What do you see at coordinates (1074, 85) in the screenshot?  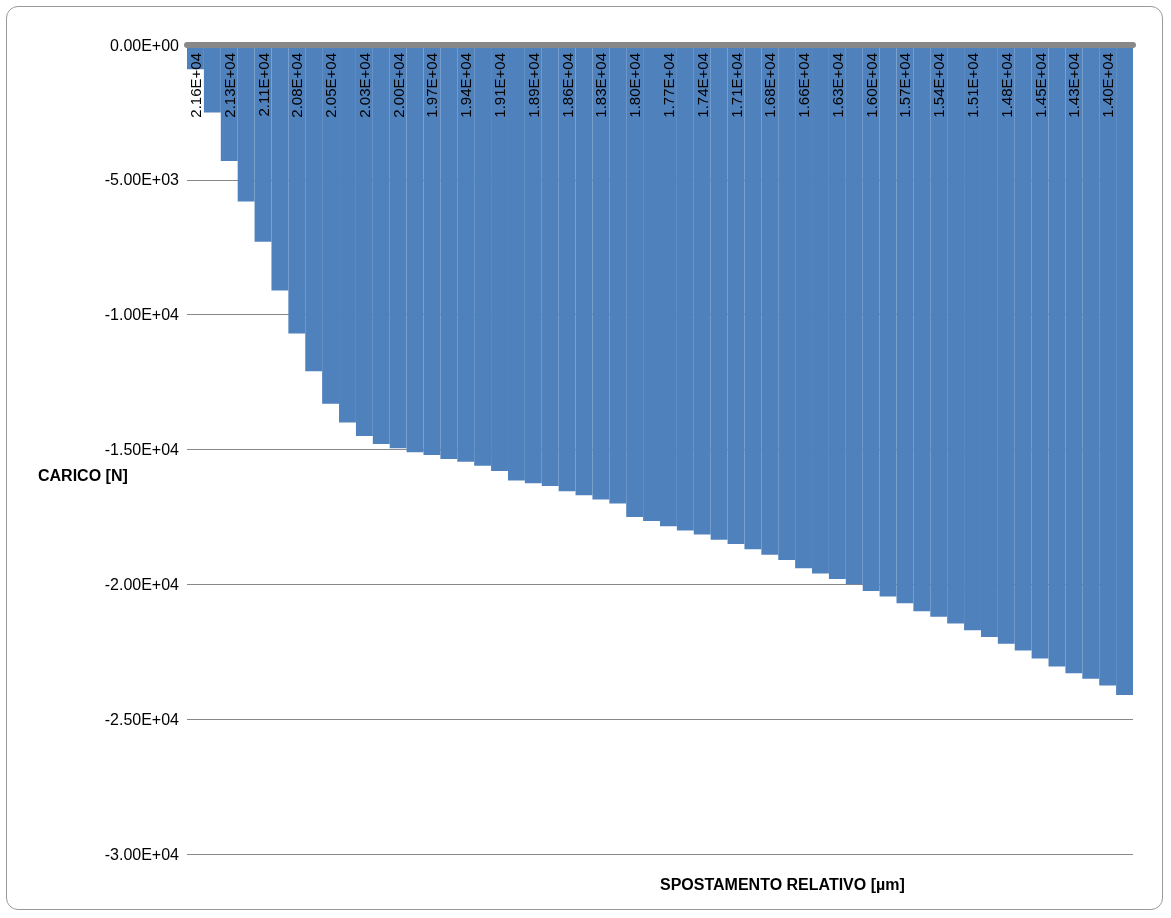 I see `x-tick-label: 1.43E+04` at bounding box center [1074, 85].